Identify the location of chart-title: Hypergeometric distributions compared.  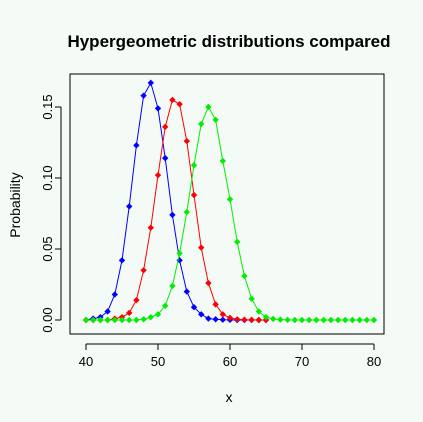
(228, 41).